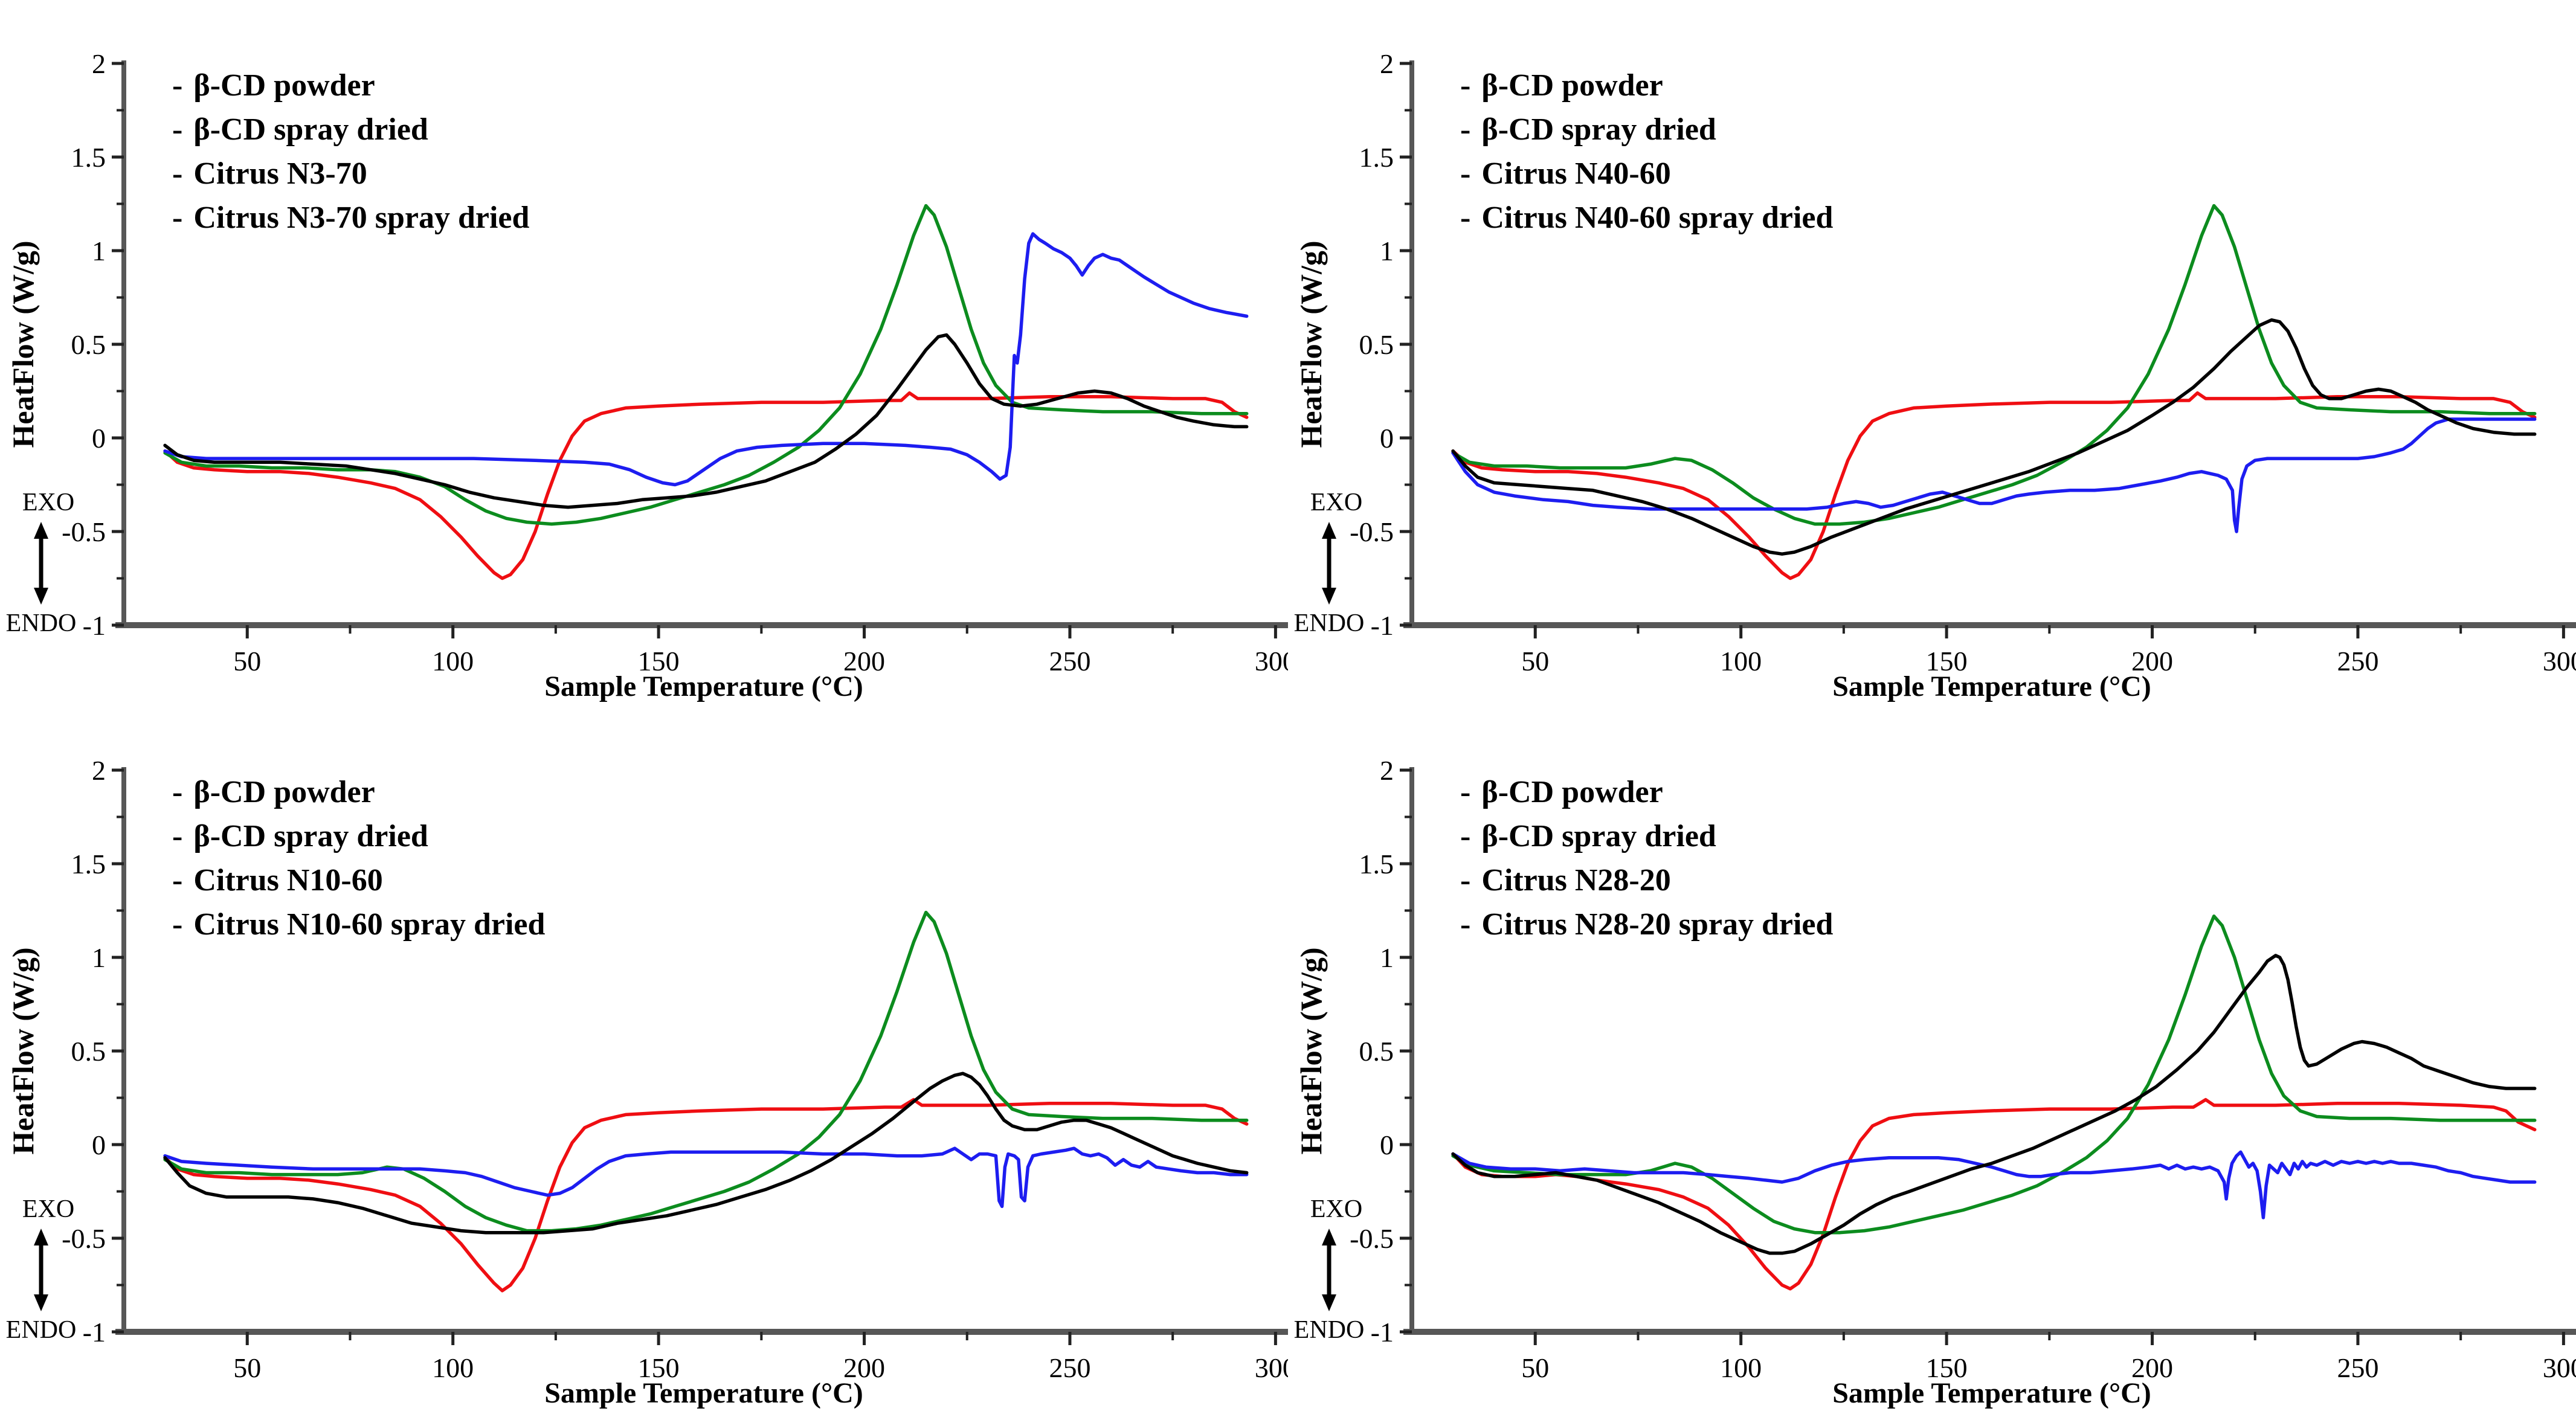  I want to click on x-tick-label-50: 50, so click(1535, 661).